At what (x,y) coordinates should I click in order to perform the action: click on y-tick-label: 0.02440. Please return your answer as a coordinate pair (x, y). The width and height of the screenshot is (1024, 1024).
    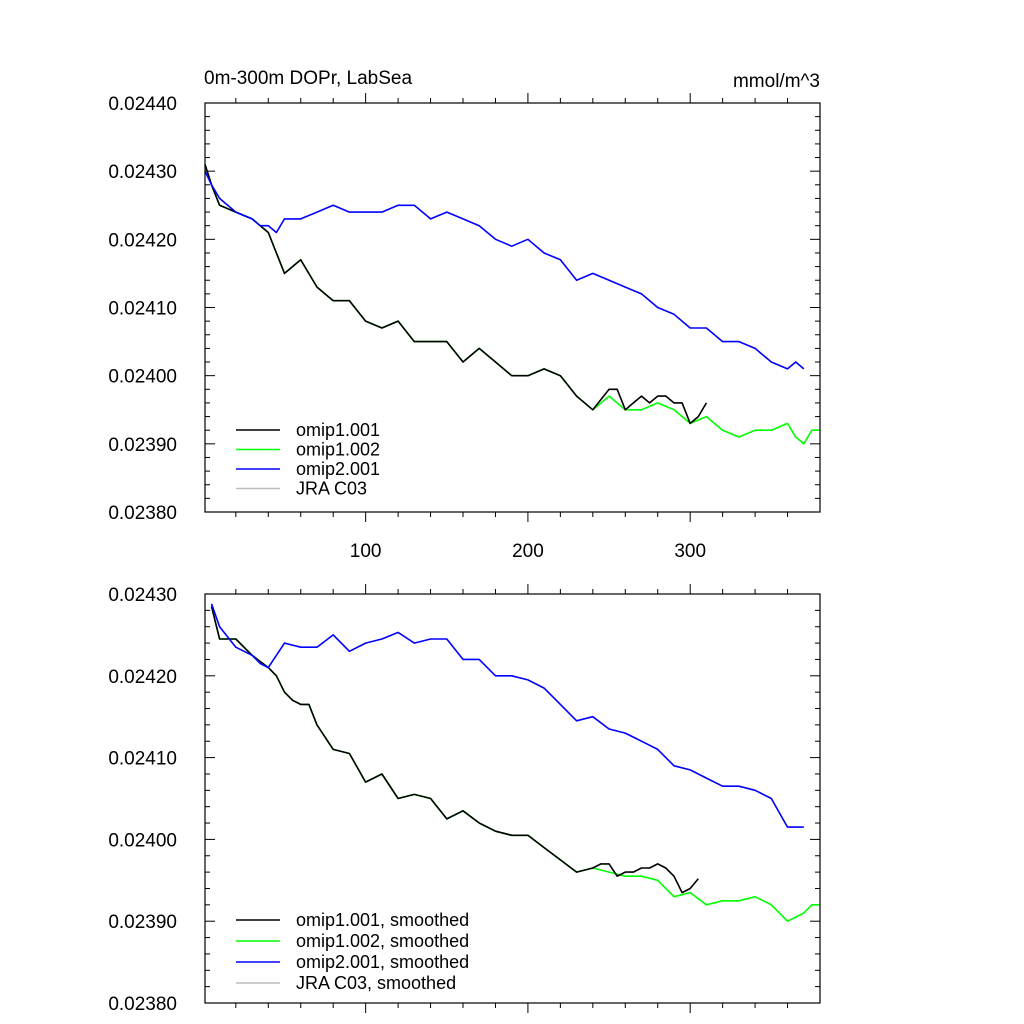
    Looking at the image, I should click on (142, 104).